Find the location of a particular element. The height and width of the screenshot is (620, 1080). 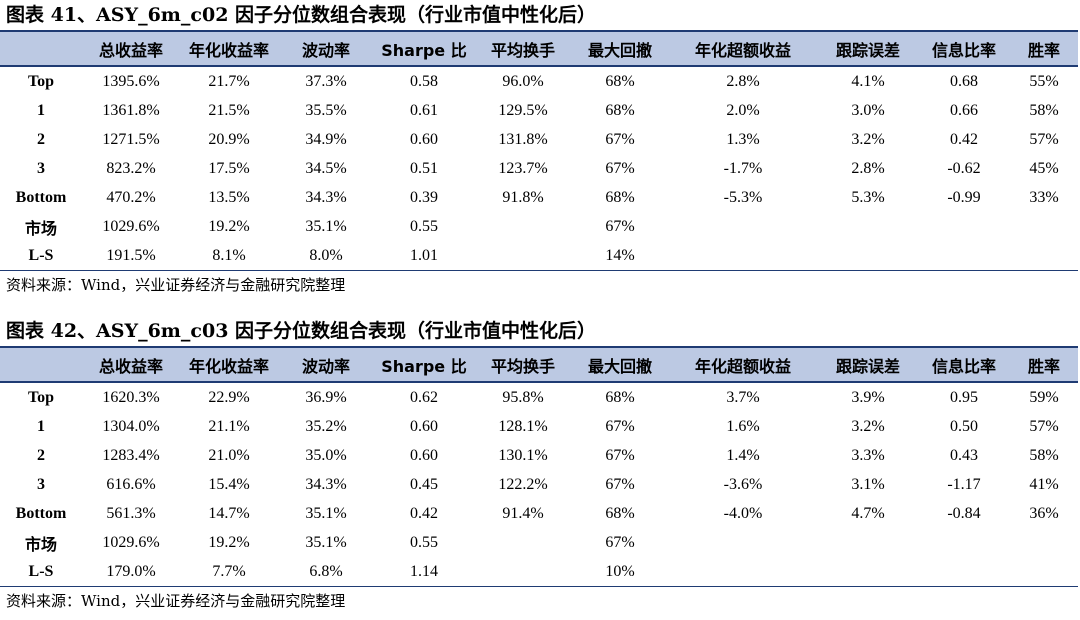

column-header is located at coordinates (41, 364).